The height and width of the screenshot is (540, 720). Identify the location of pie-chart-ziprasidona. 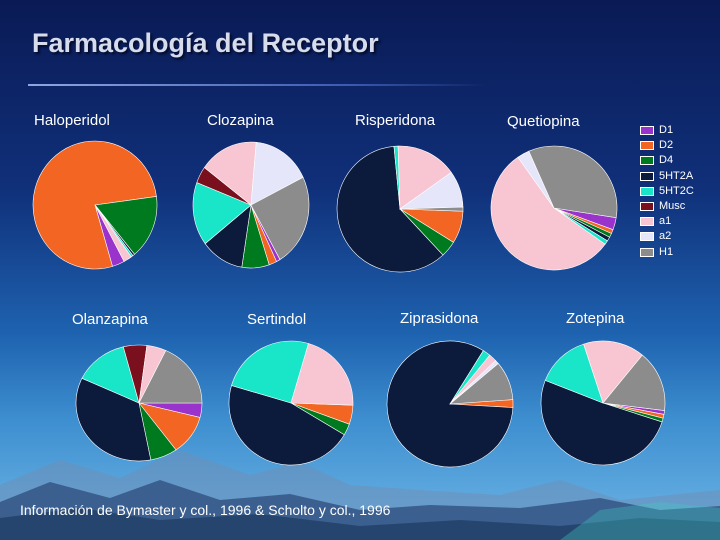
(450, 404).